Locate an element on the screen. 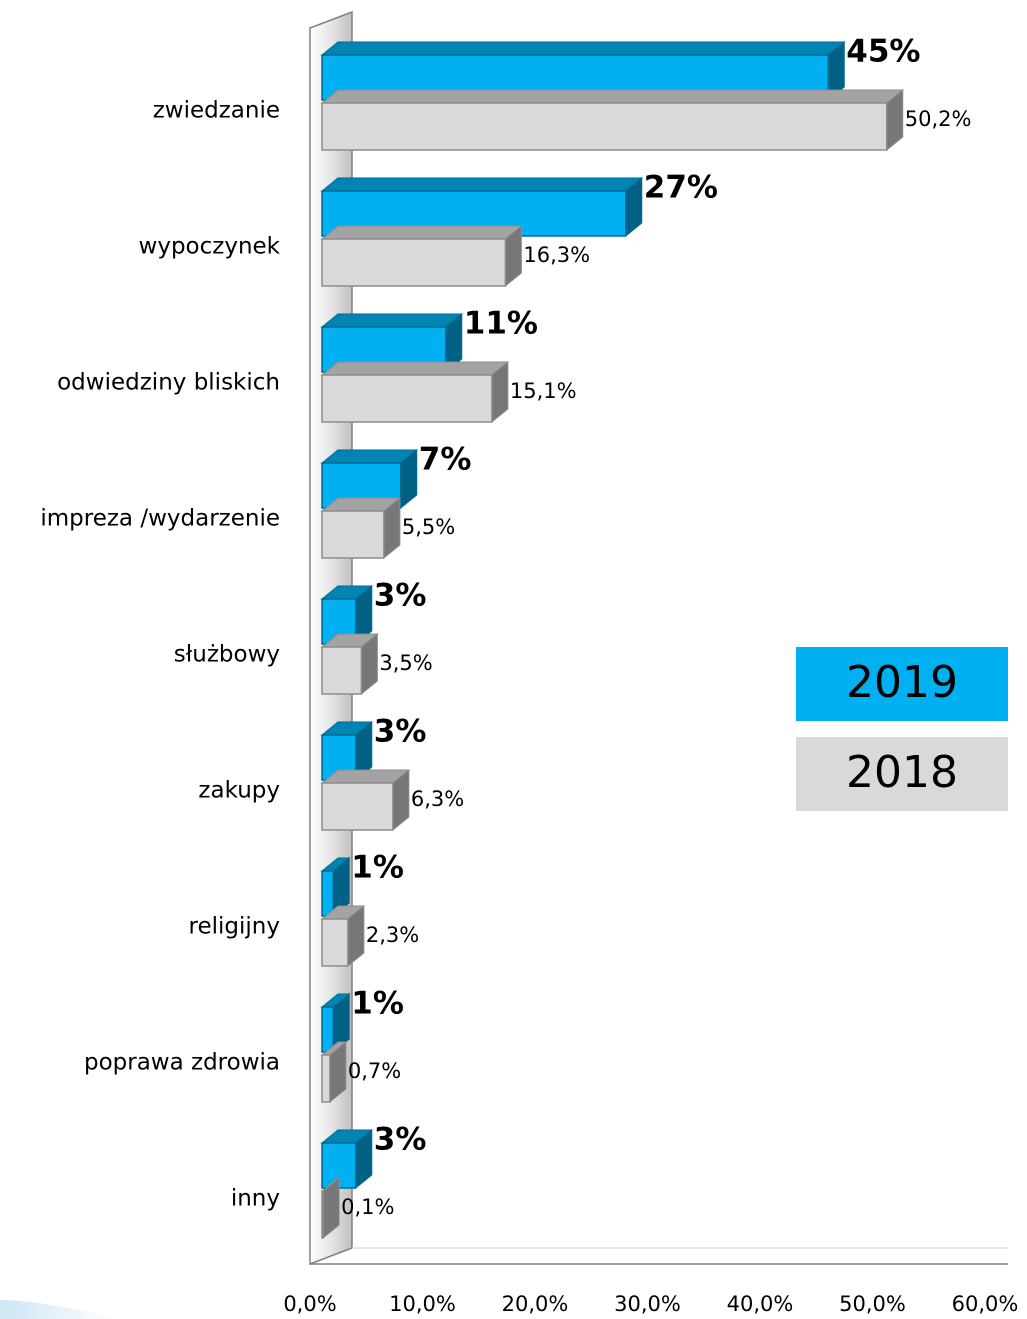 This screenshot has width=1027, height=1319. value-label: 16,3% is located at coordinates (556, 255).